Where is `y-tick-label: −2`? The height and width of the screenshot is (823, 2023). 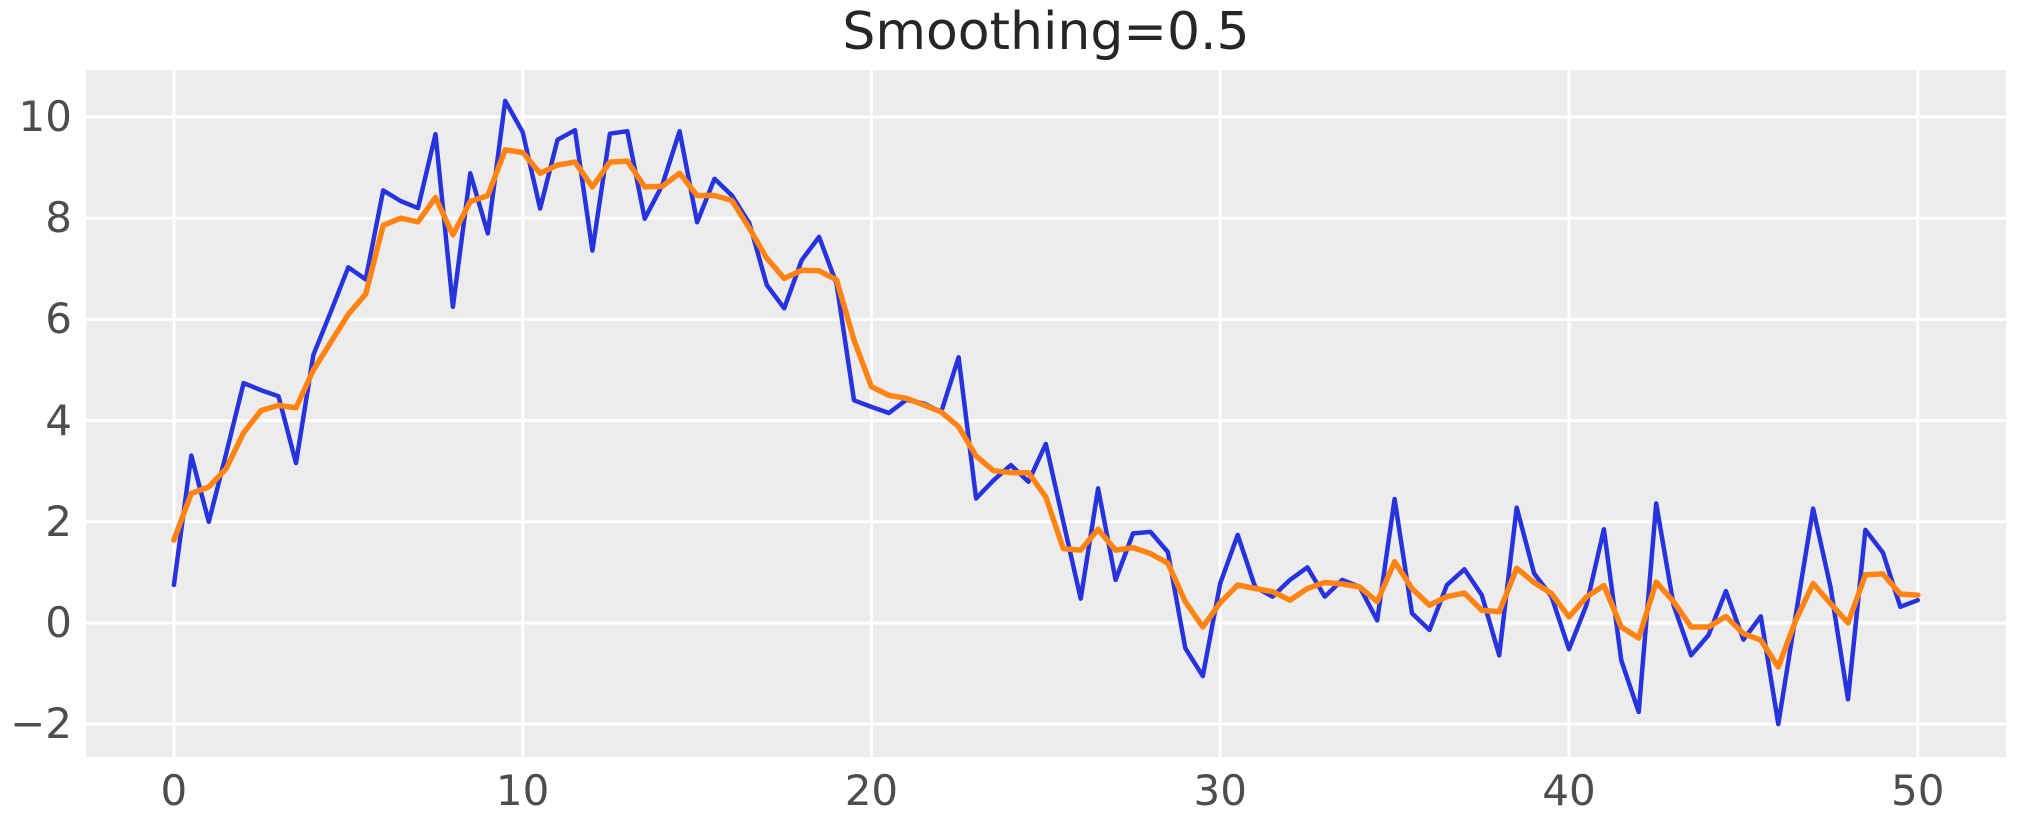
y-tick-label: −2 is located at coordinates (41, 724).